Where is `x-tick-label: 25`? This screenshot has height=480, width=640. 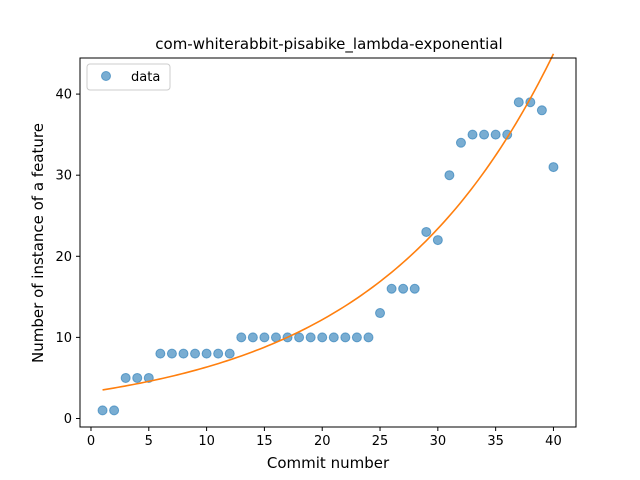 x-tick-label: 25 is located at coordinates (380, 441).